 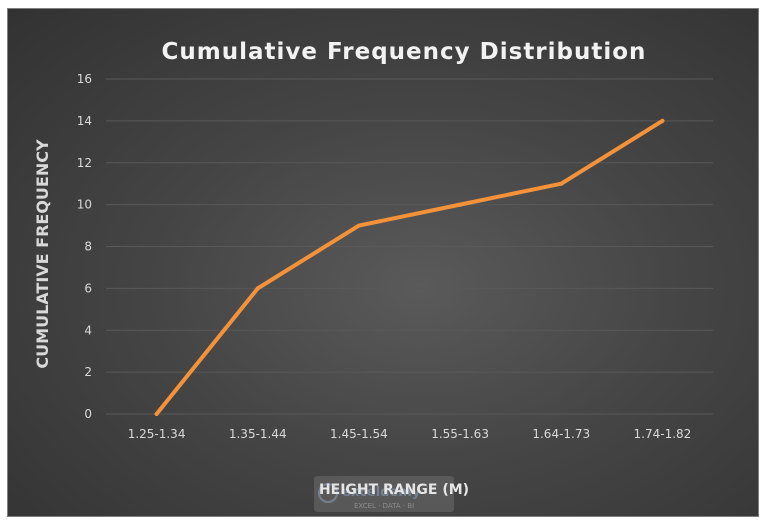 What do you see at coordinates (88, 372) in the screenshot?
I see `y-tick-label: 2` at bounding box center [88, 372].